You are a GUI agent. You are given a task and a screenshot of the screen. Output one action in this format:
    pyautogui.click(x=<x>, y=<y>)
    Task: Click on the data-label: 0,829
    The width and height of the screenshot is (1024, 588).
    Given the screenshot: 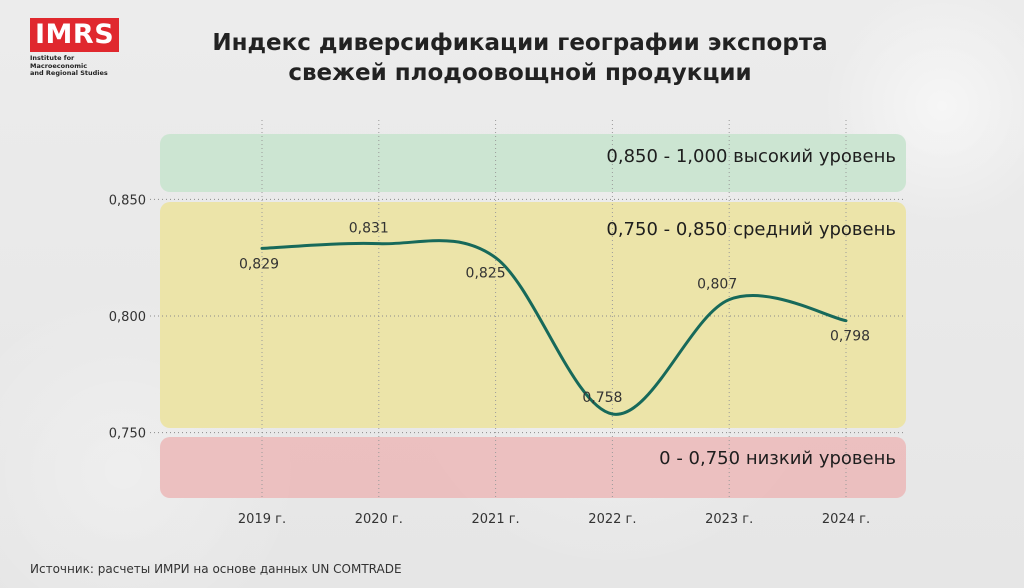 What is the action you would take?
    pyautogui.click(x=259, y=264)
    